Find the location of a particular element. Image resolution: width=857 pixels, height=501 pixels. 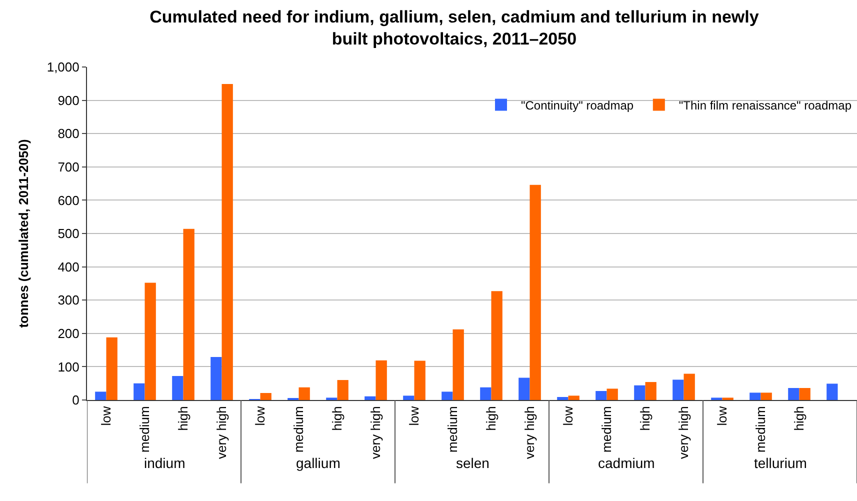

y-tick-label: 1,000 is located at coordinates (63, 67).